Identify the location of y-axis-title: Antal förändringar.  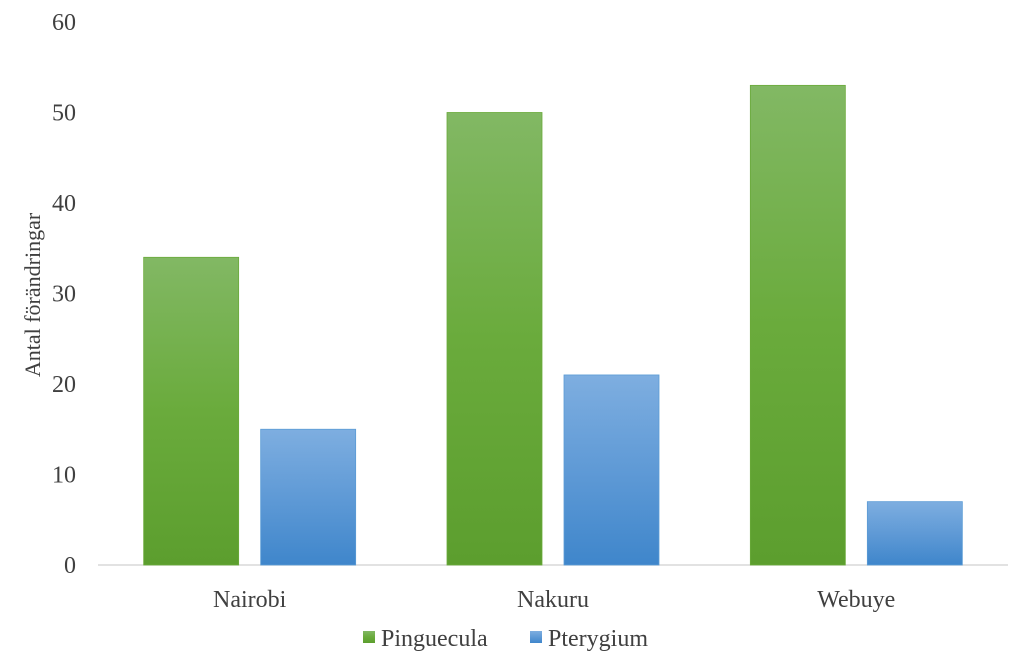
(32, 294).